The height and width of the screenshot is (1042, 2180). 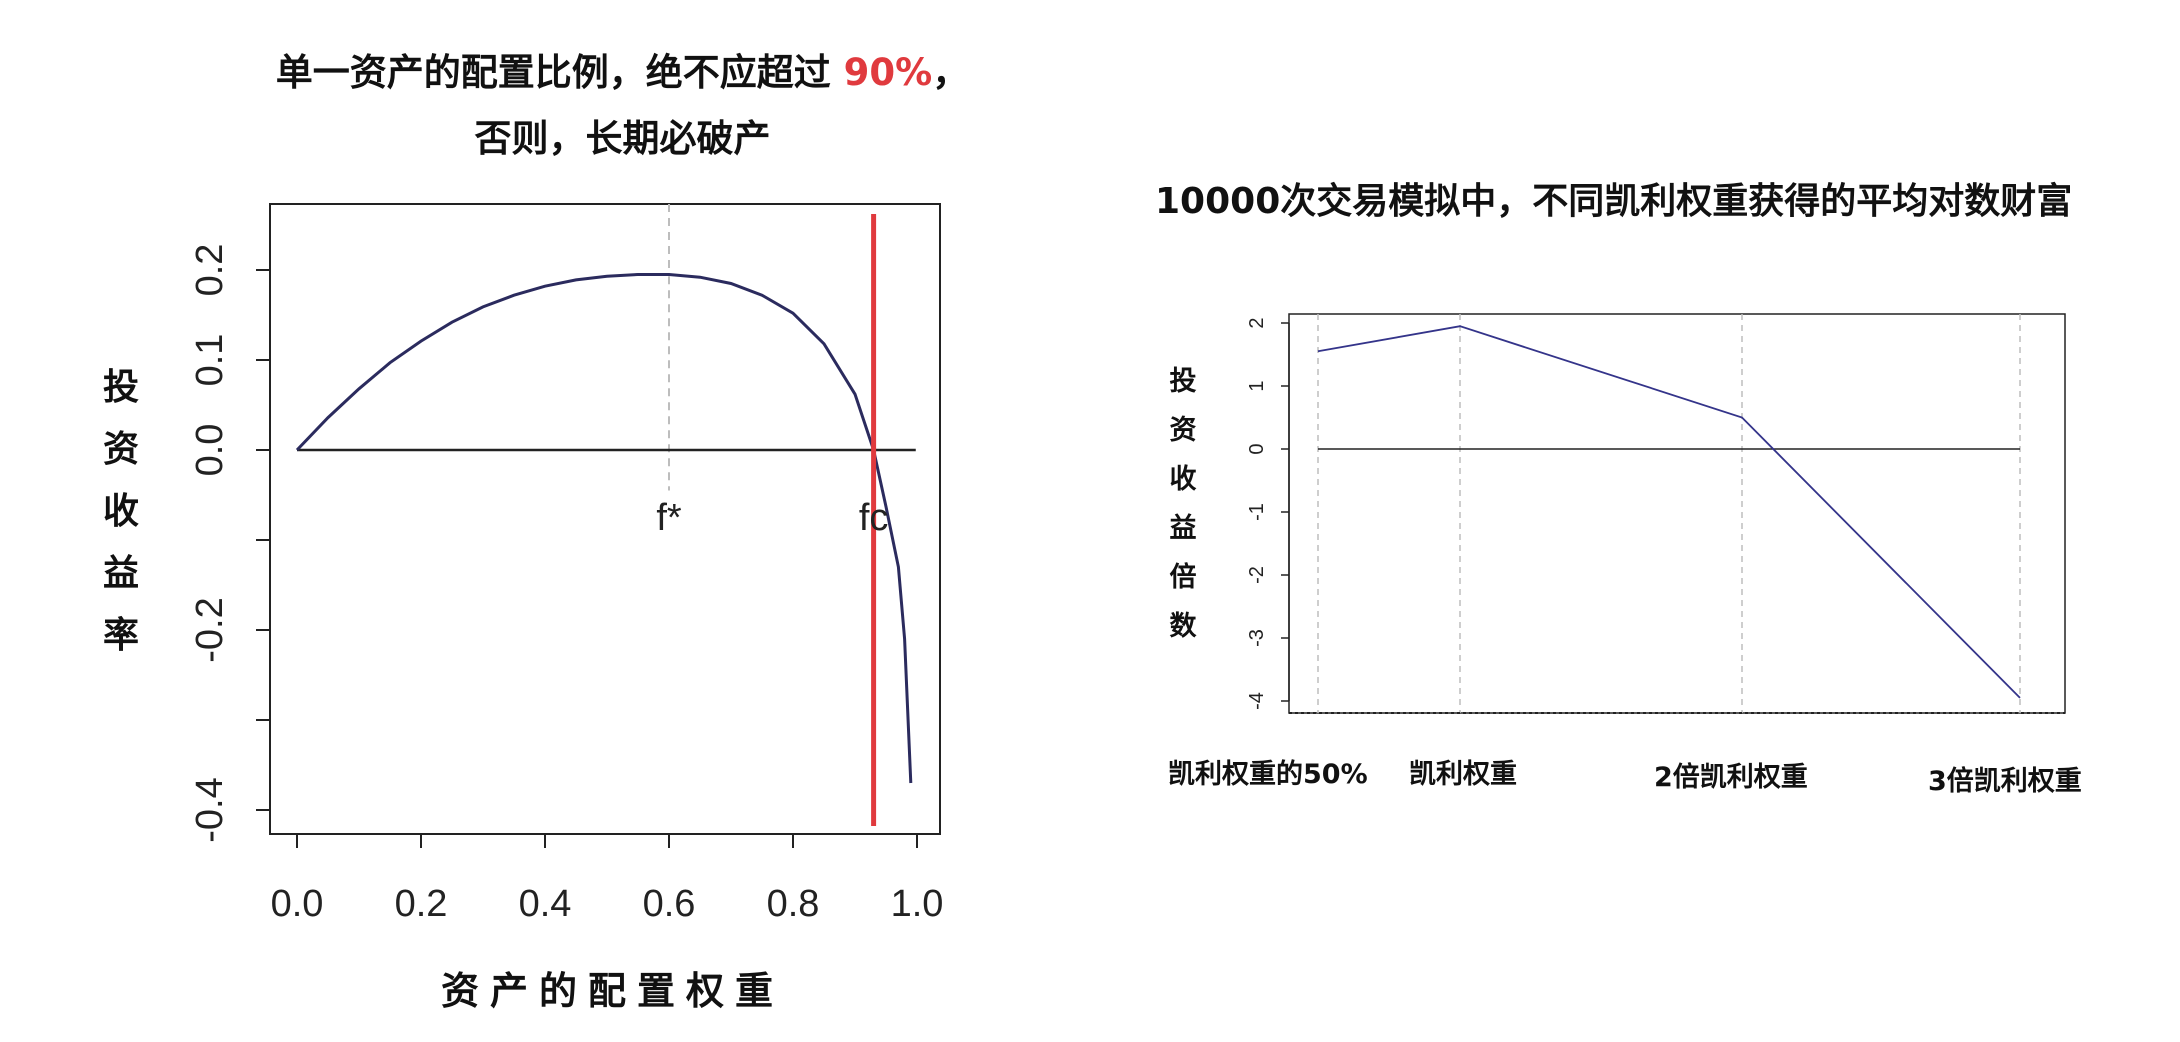 I want to click on log-wealth-line, so click(x=1669, y=512).